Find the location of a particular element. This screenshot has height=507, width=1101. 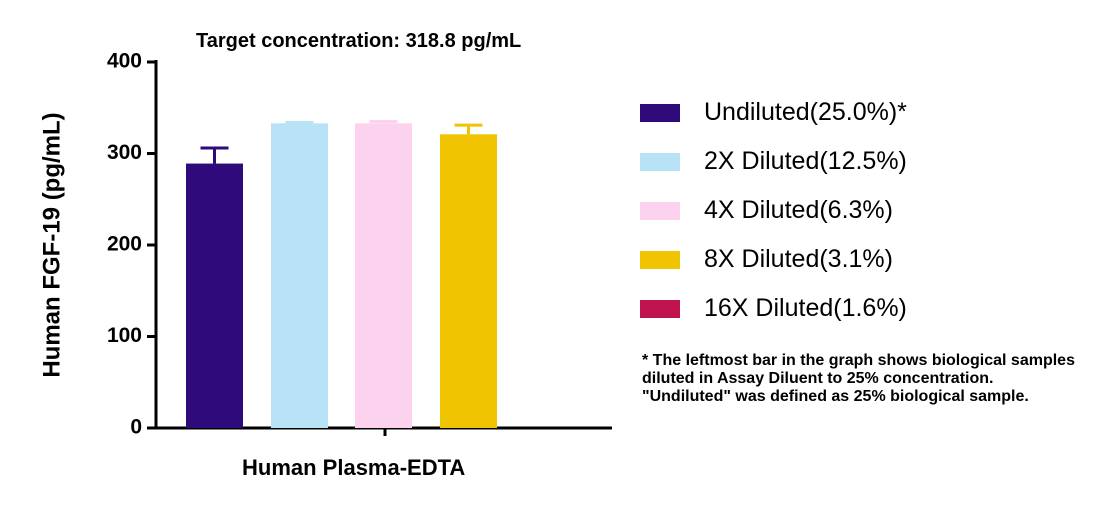

y-tick-label: 300 is located at coordinates (124, 152).